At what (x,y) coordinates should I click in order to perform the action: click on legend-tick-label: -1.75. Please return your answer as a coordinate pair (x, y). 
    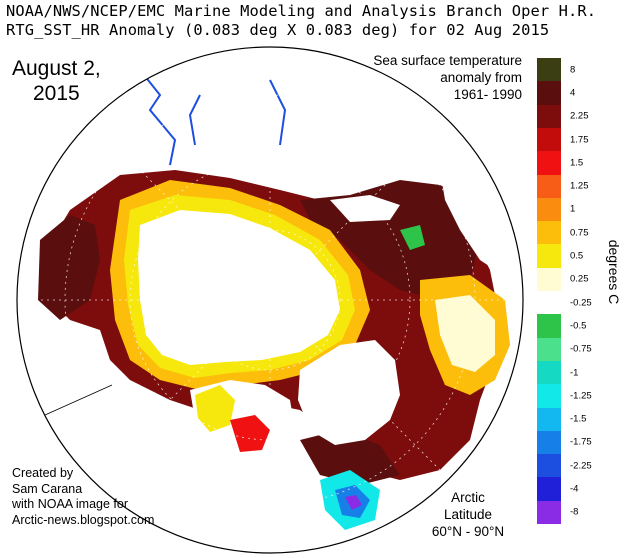
    Looking at the image, I should click on (581, 442).